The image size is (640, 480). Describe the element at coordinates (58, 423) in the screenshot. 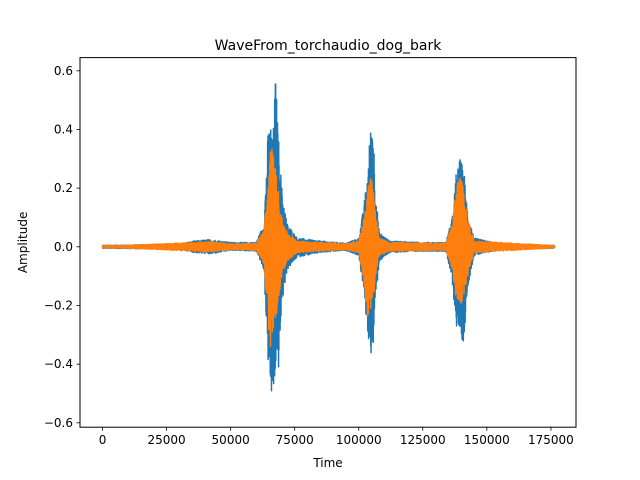

I see `y-tick-label: −0.6` at that location.